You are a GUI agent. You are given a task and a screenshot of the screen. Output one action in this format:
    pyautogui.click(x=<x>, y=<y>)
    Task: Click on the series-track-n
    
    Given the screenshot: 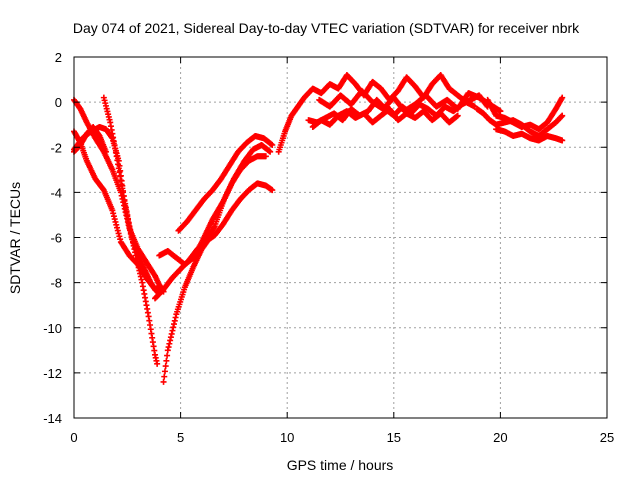 What is the action you would take?
    pyautogui.click(x=529, y=135)
    